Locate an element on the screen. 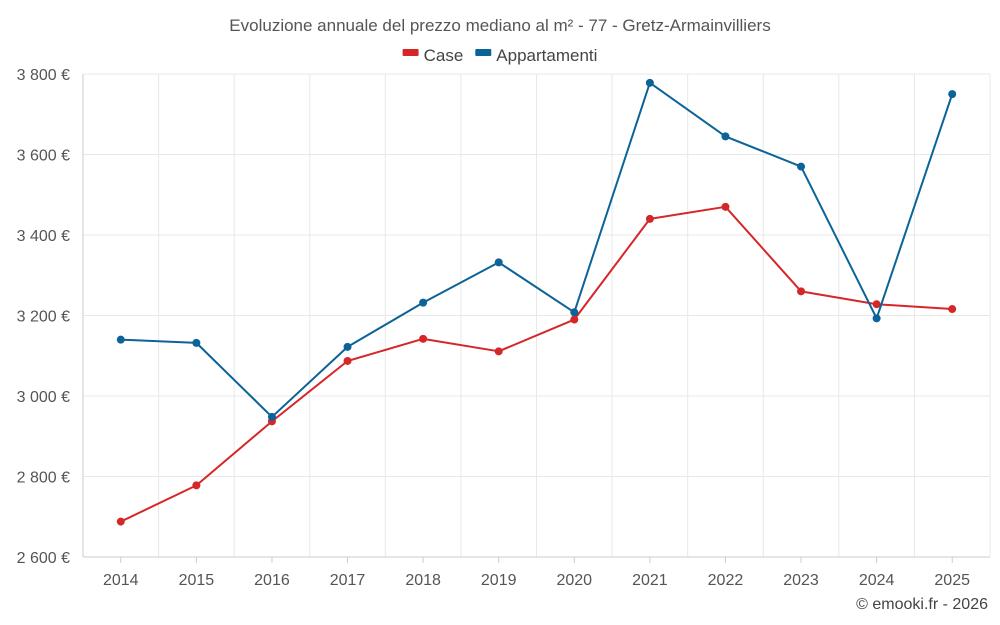 The width and height of the screenshot is (1000, 625). x-tick-label: 2015 is located at coordinates (197, 580).